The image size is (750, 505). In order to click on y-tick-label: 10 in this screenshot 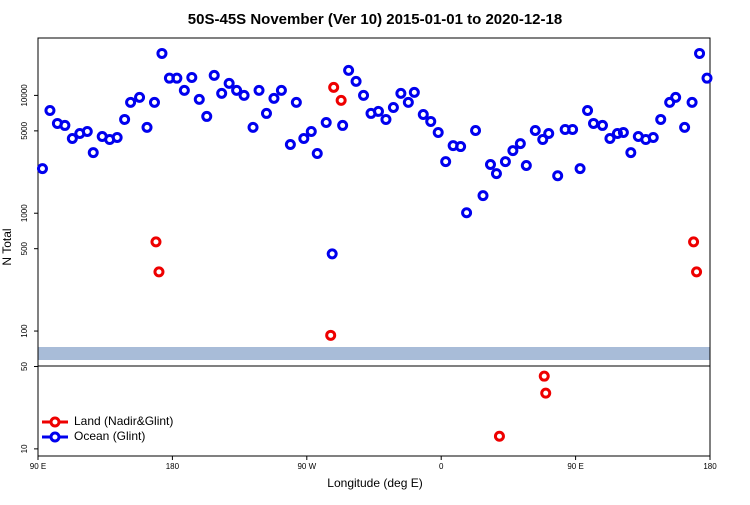, I will do `click(24, 448)`.